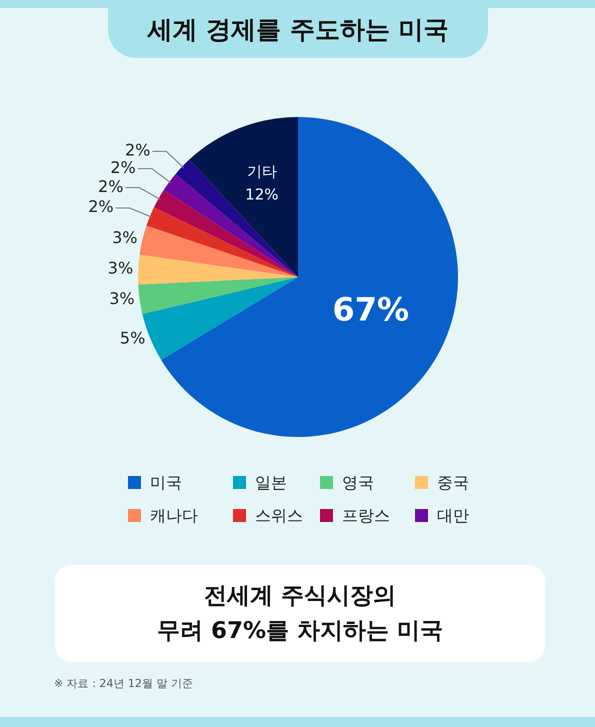 The image size is (595, 727). Describe the element at coordinates (366, 516) in the screenshot. I see `legend-label: 프랑스` at that location.